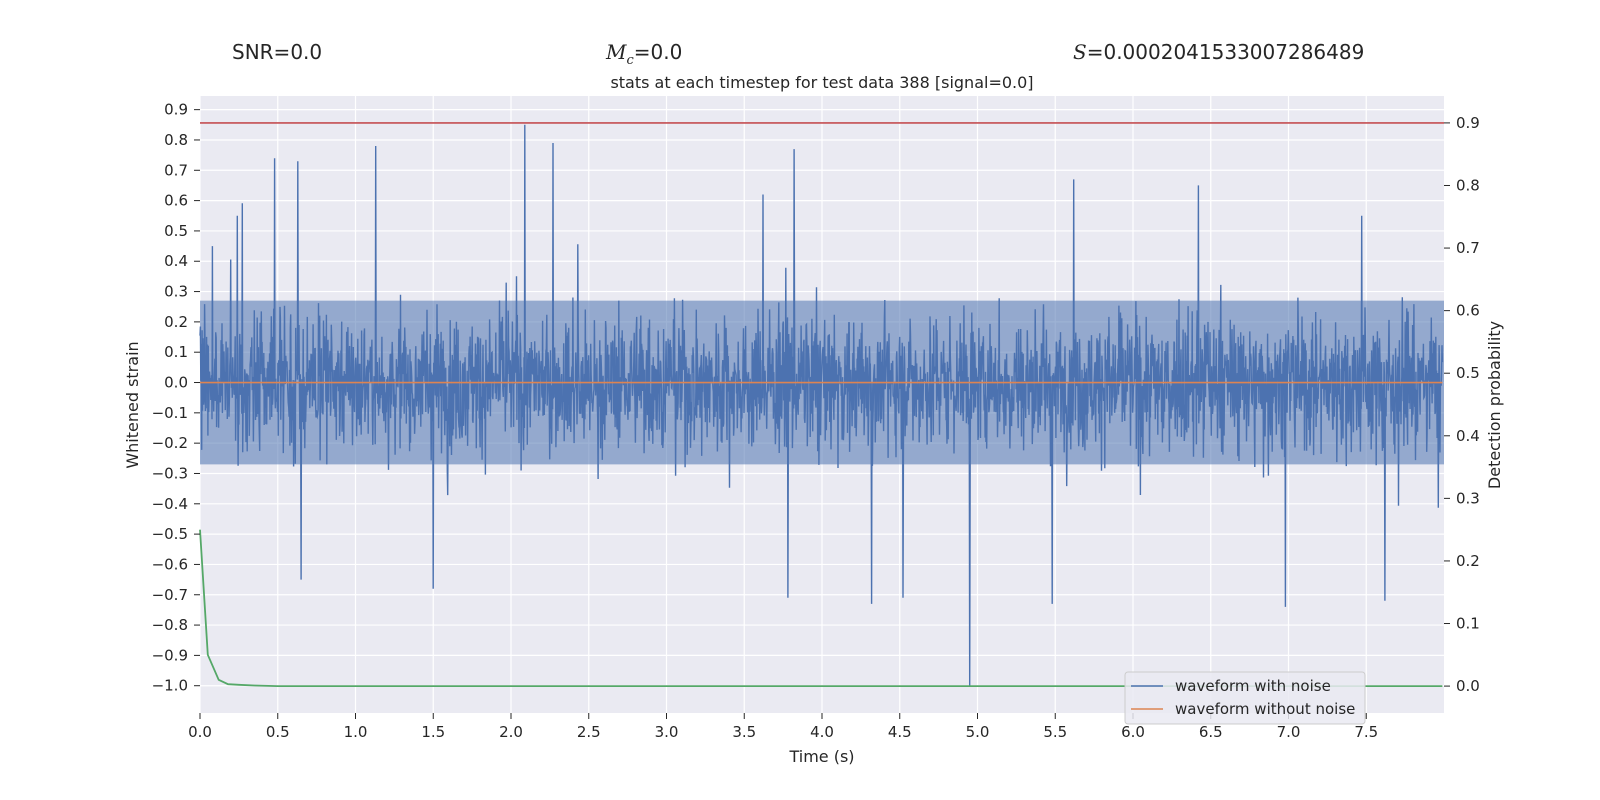 The height and width of the screenshot is (800, 1600). Describe the element at coordinates (1494, 405) in the screenshot. I see `y-axis-right-label: Detection probability` at that location.